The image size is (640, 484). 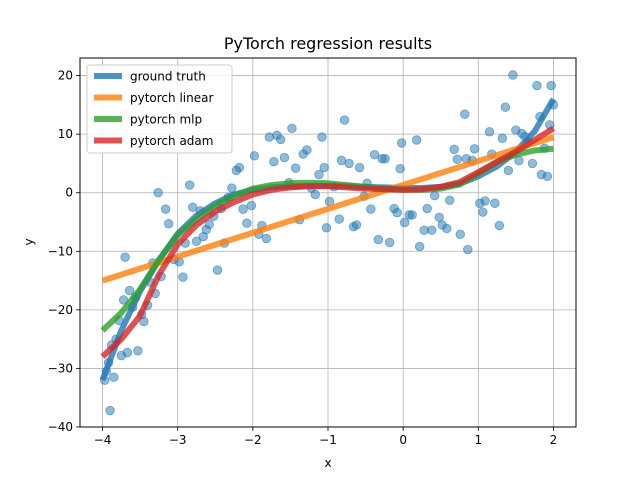 What do you see at coordinates (178, 440) in the screenshot?
I see `x-tick-label: −3` at bounding box center [178, 440].